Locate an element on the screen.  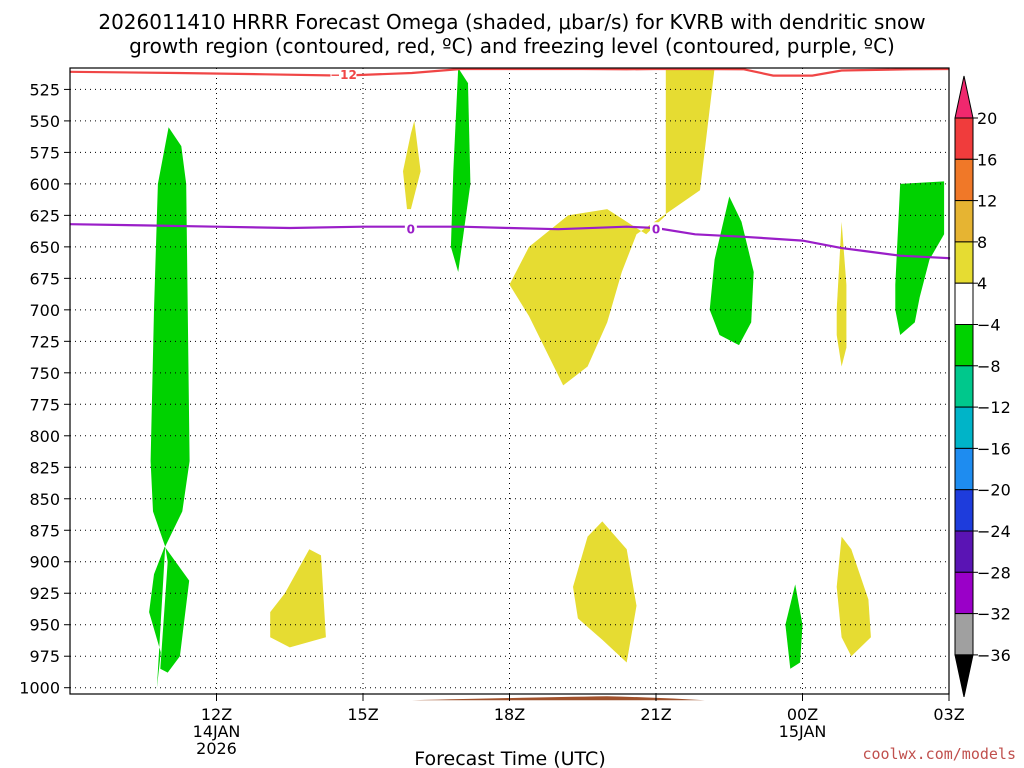
colorbar: 20 16 12 8 4 −4 −8 −12 −16 −20 −24 −28 −32 −36 is located at coordinates (982, 386).